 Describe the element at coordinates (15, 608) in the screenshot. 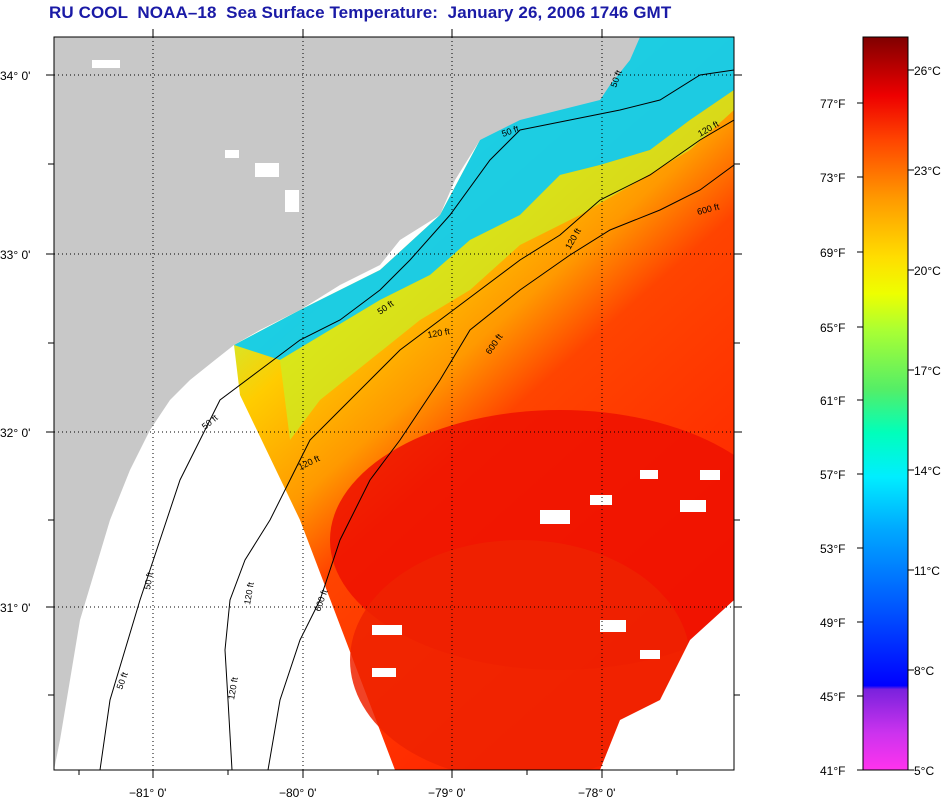

I see `lat-label: 31° 0'` at that location.